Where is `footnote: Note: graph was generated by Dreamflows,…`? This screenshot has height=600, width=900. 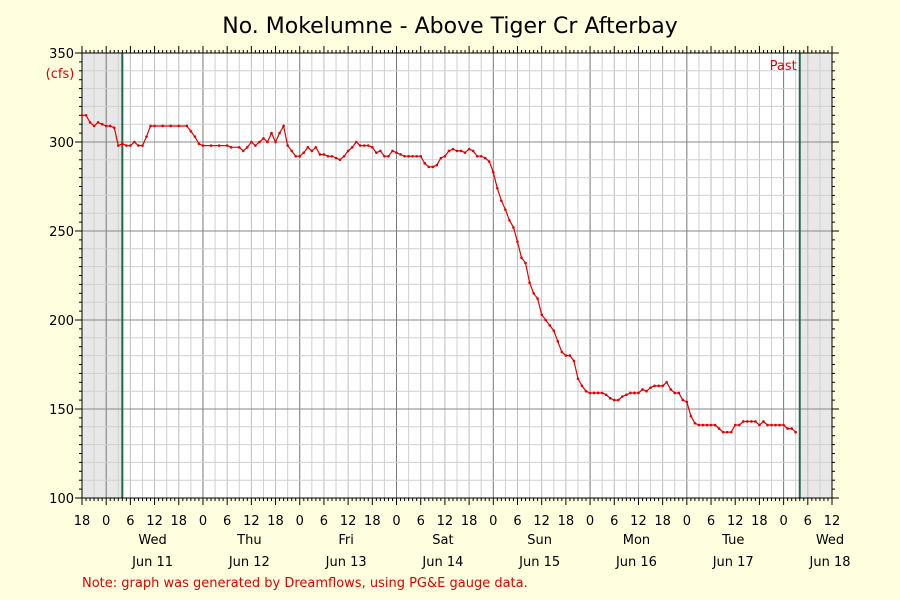 footnote: Note: graph was generated by Dreamflows,… is located at coordinates (305, 583).